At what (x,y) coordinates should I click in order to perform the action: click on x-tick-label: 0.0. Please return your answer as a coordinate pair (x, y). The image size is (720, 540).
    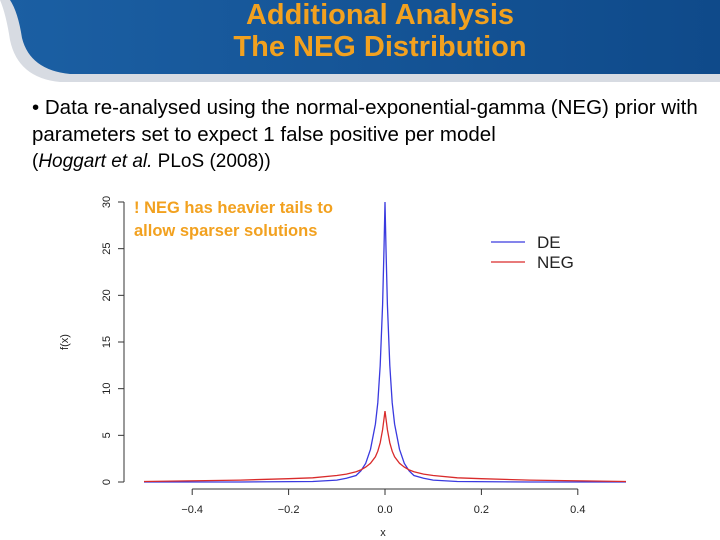
    Looking at the image, I should click on (384, 510).